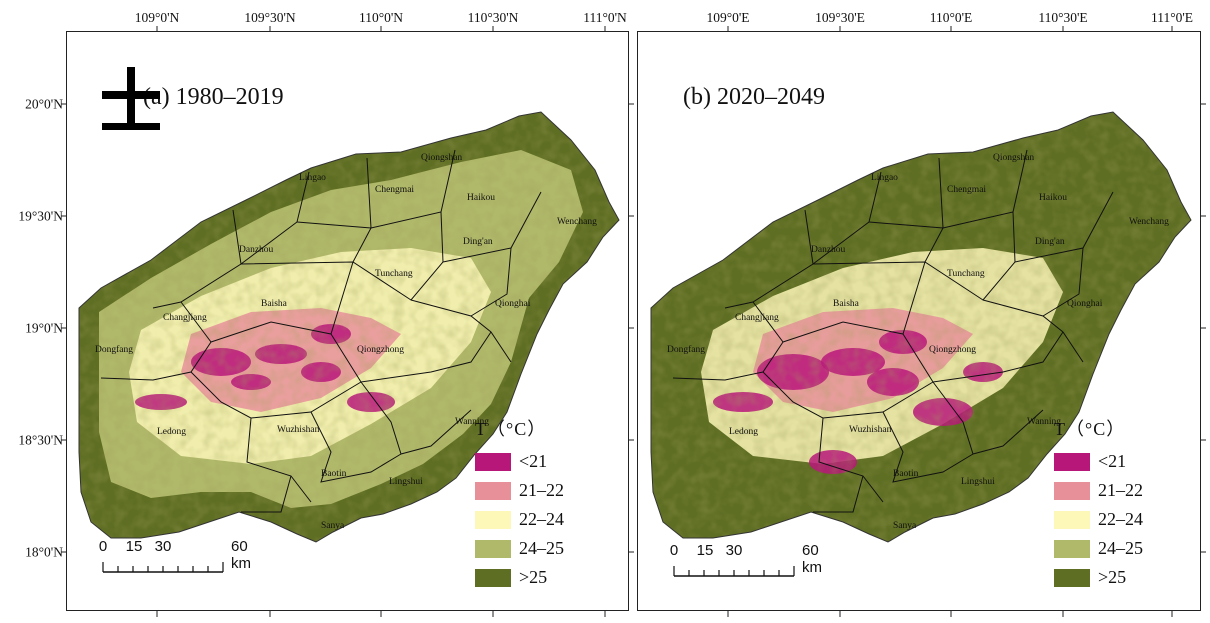 This screenshot has height=623, width=1210. I want to click on city-label: Qiongshan, so click(441, 158).